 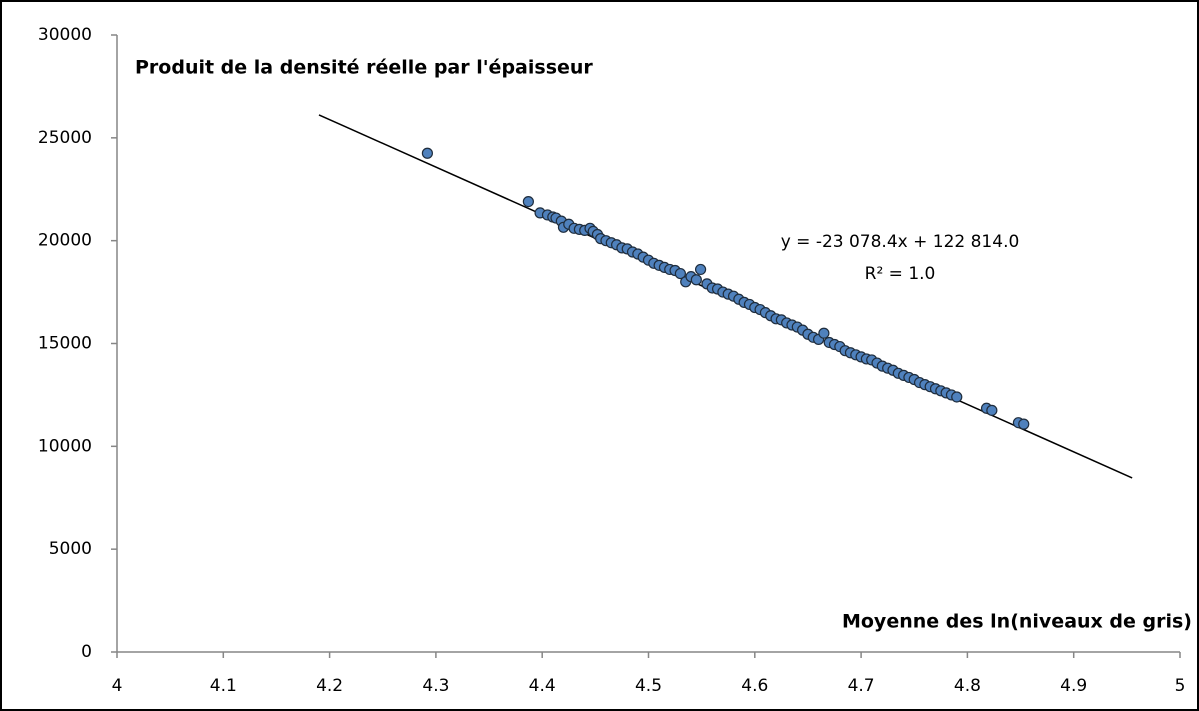 What do you see at coordinates (70, 549) in the screenshot?
I see `y-tick-label: 5000` at bounding box center [70, 549].